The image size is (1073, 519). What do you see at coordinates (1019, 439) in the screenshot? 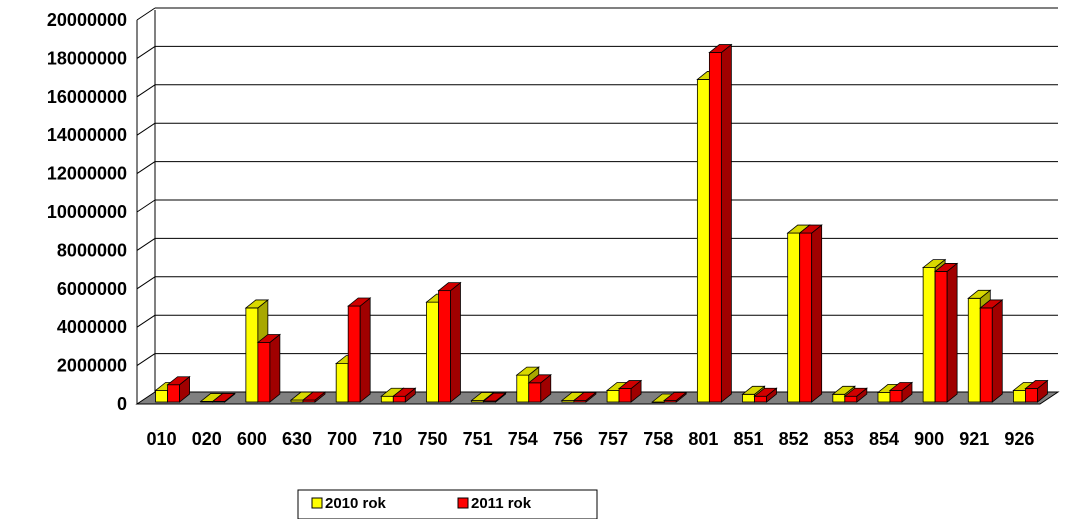
I see `x-tick-label: 926` at bounding box center [1019, 439].